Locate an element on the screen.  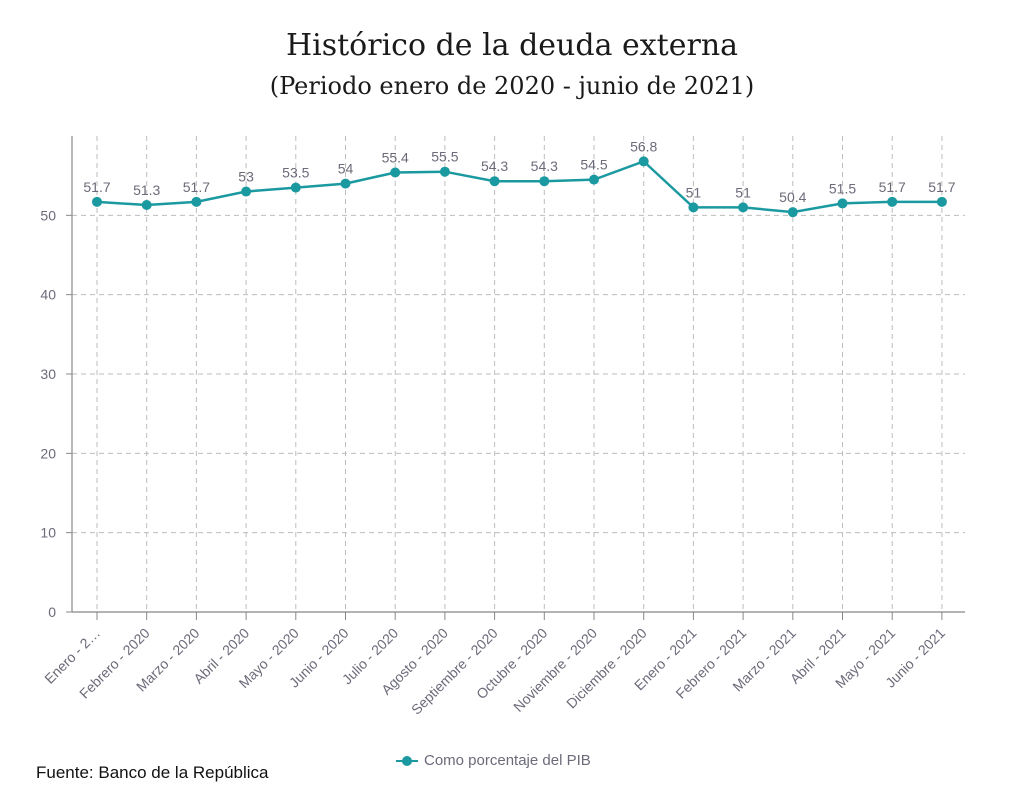
x-tick-label: Noviembre - 2020 is located at coordinates (555, 670).